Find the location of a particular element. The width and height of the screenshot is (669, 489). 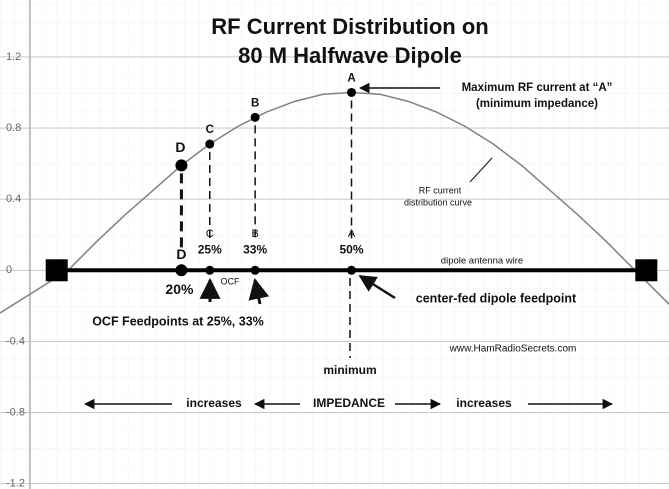

annotation: center-fed dipole feedpoint is located at coordinates (496, 298).